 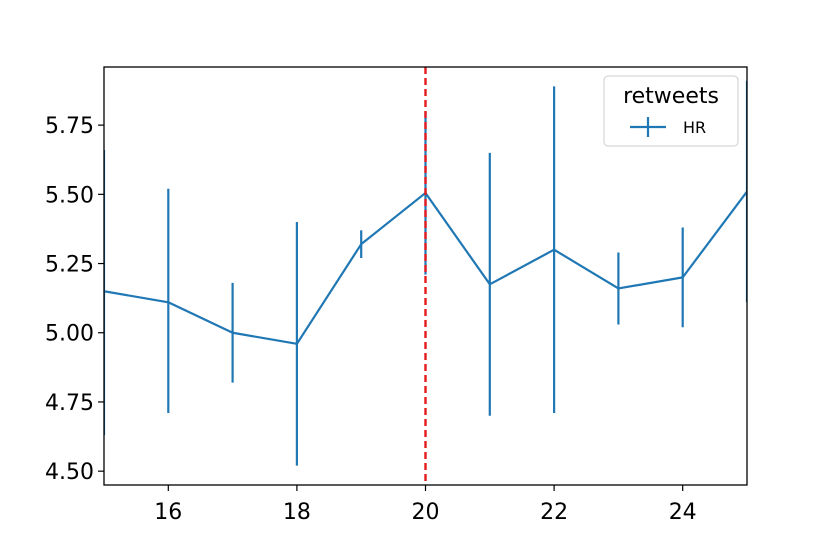 I want to click on y-tick-label: 4.75, so click(x=69, y=403).